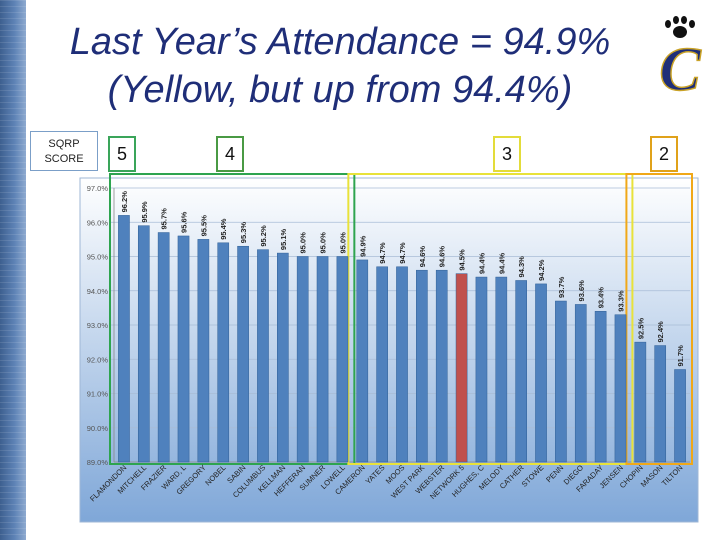 Image resolution: width=720 pixels, height=540 pixels. I want to click on score-box-5: 5, so click(122, 154).